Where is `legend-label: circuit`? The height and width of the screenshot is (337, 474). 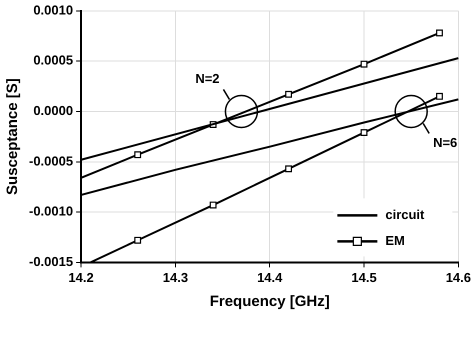
legend-label: circuit is located at coordinates (405, 214).